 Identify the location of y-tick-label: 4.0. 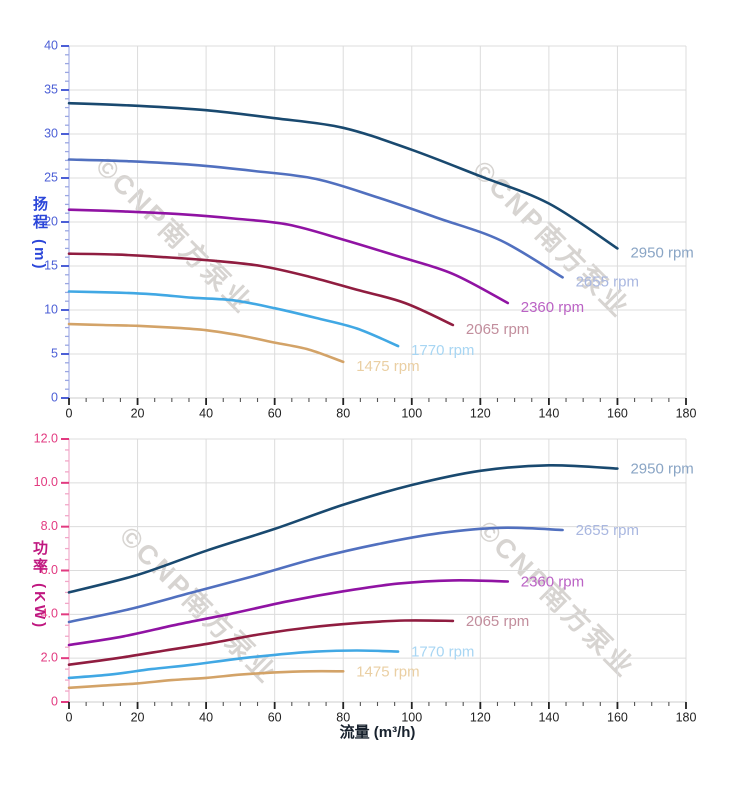
(49, 614).